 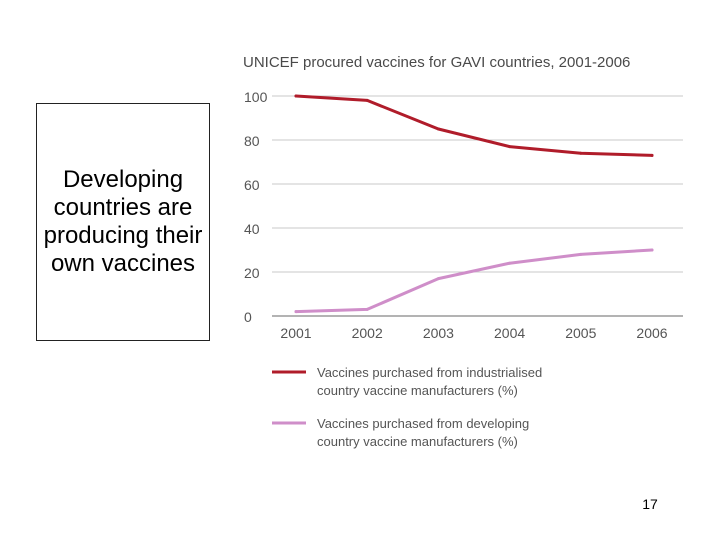 I want to click on x-tick-label: 2002, so click(x=367, y=333).